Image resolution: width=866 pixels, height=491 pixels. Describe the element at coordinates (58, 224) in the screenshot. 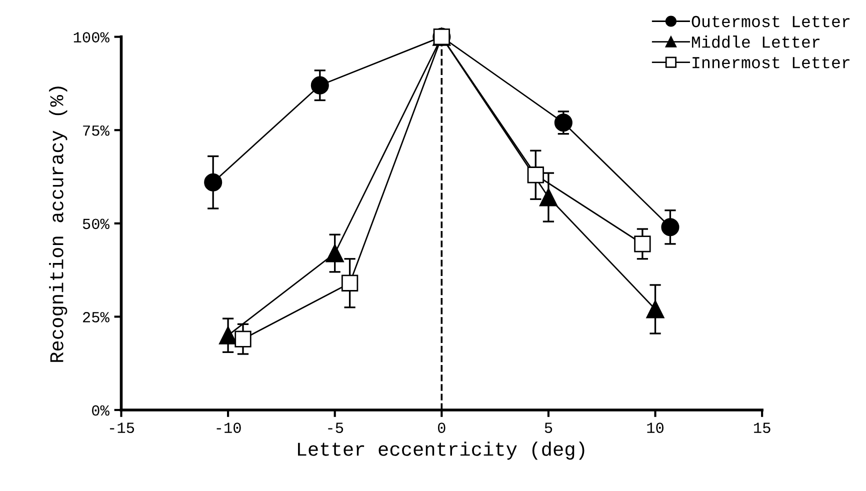

I see `y-axis-title: Recognition accuracy (%)` at that location.